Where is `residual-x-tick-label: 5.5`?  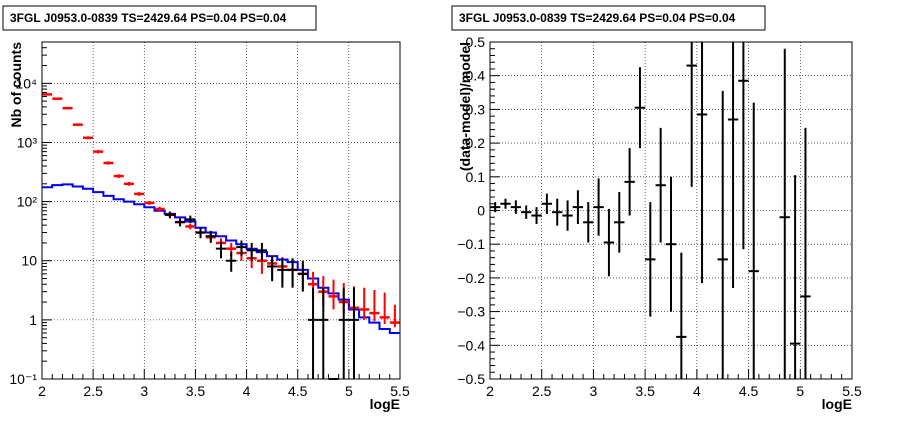
residual-x-tick-label: 5.5 is located at coordinates (852, 391).